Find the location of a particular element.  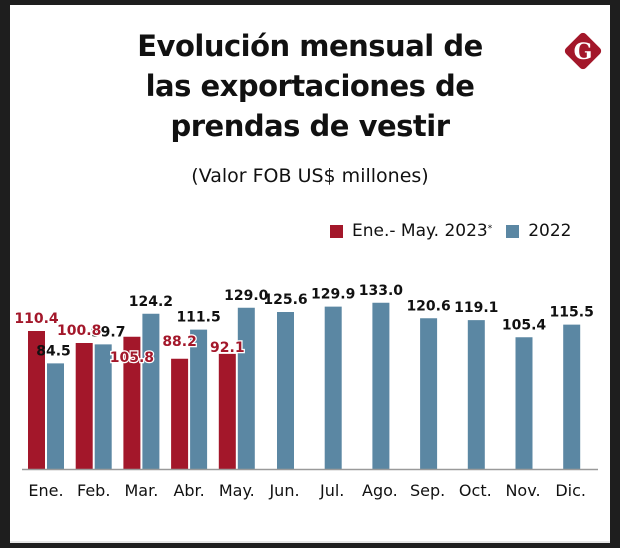

data-label-2023: 88.2 is located at coordinates (179, 342).